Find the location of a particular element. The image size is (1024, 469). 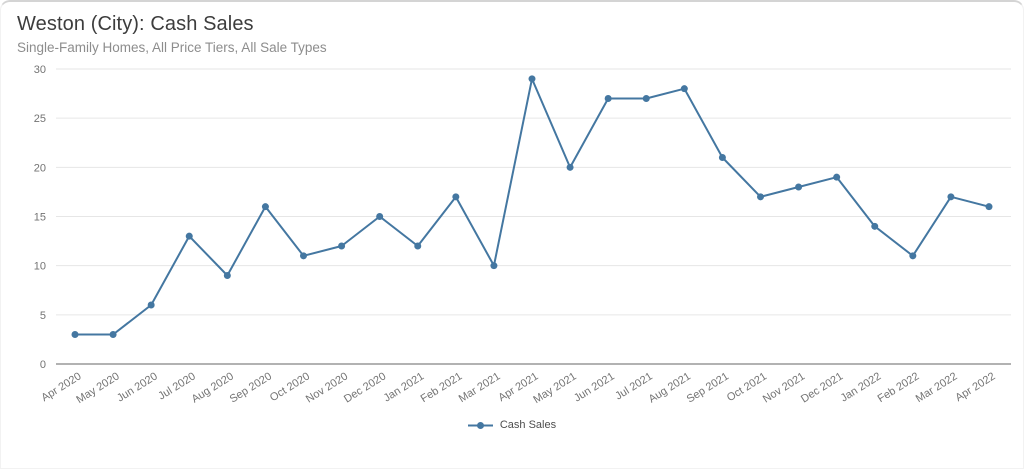

x-axis-tick-label: Jun 2020 is located at coordinates (137, 387).